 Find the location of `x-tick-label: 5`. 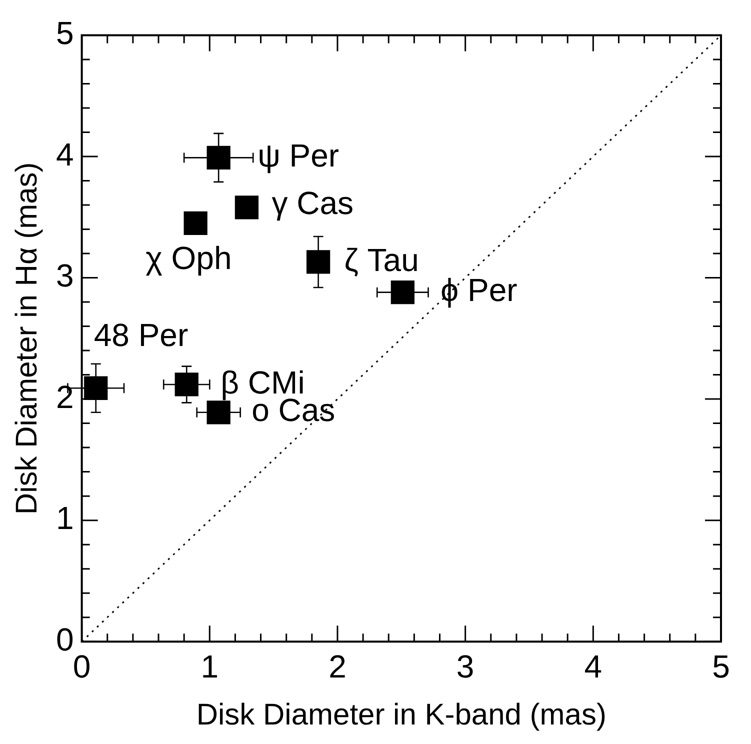

x-tick-label: 5 is located at coordinates (721, 666).